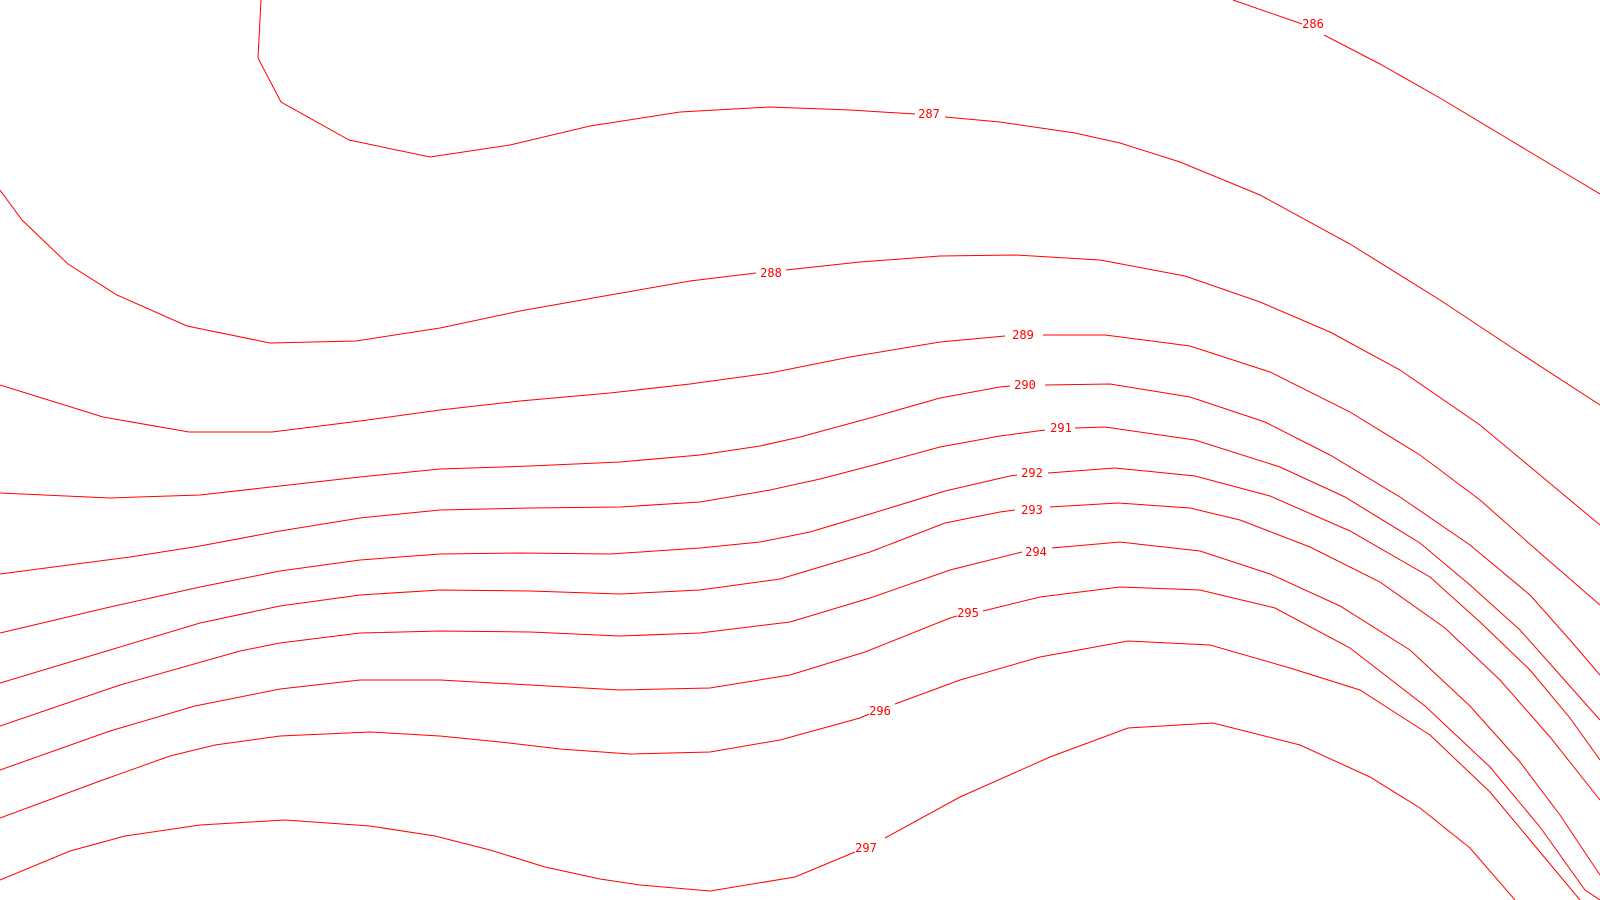 This screenshot has height=900, width=1600. What do you see at coordinates (880, 711) in the screenshot?
I see `contour-label-296: 296` at bounding box center [880, 711].